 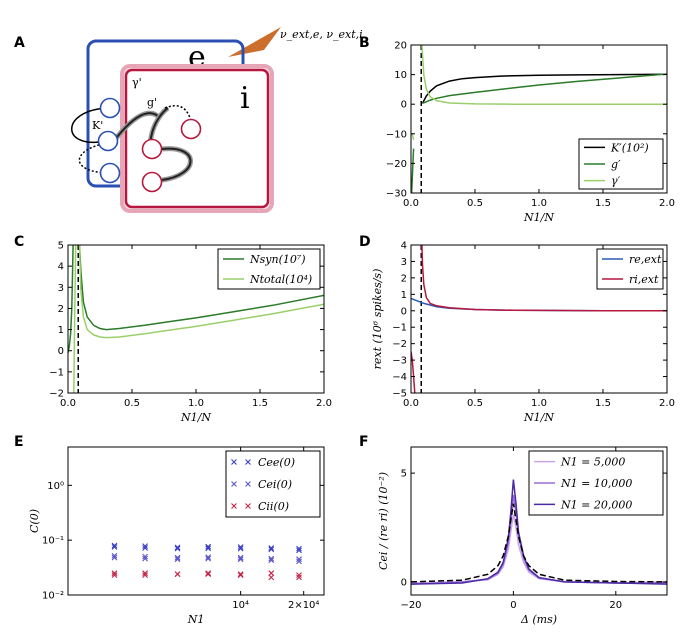 I want to click on inhibitory-population-box, so click(x=197, y=138).